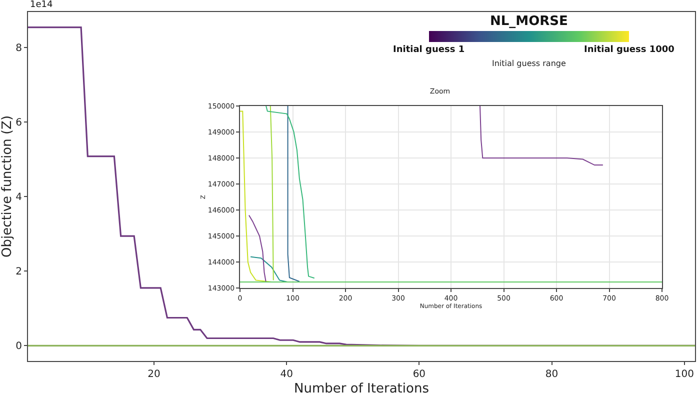 The image size is (697, 397). What do you see at coordinates (551, 374) in the screenshot?
I see `x-tick-label: 80` at bounding box center [551, 374].